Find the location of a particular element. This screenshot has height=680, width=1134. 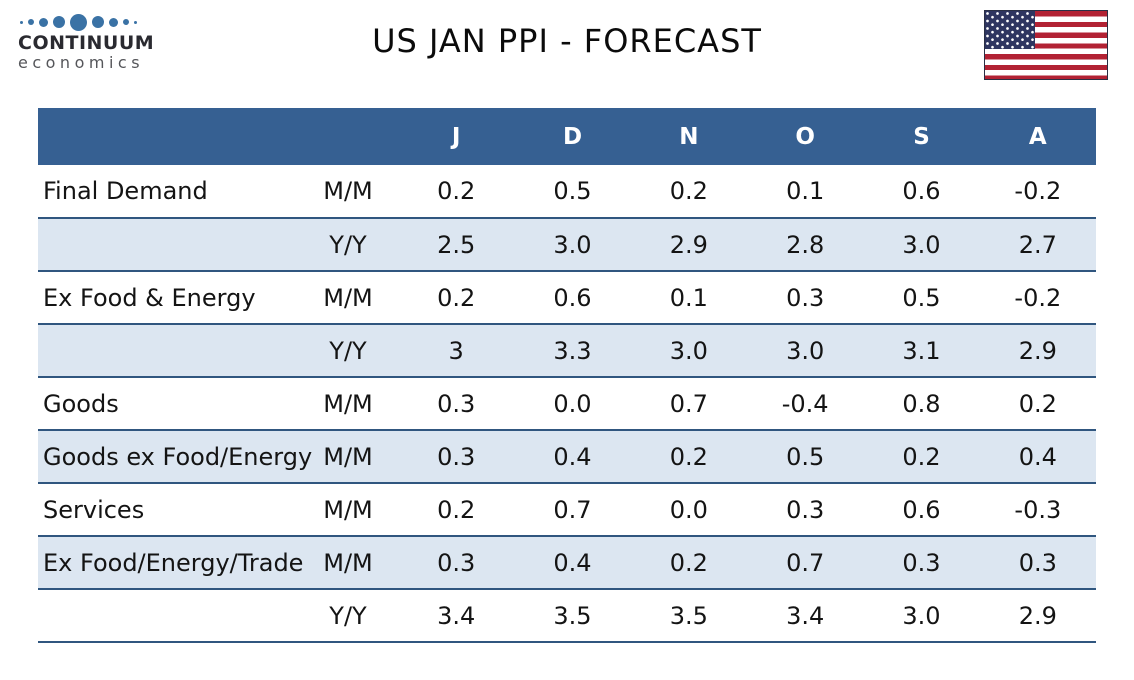

table-row: Ex Food & Energy M/M 0.2 0.6 0.1 0.3 0.5 -0.2 is located at coordinates (567, 297).